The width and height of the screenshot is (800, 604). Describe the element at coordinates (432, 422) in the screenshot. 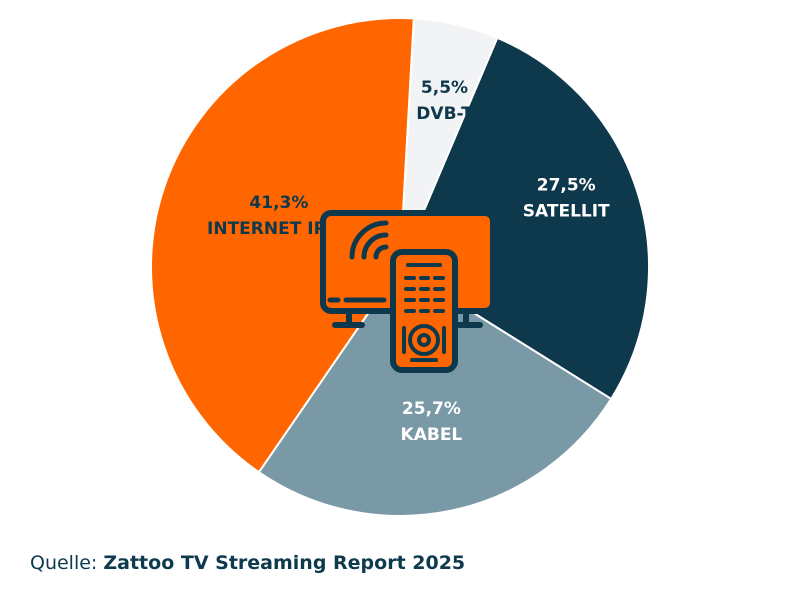

I see `slice-label-group: 25,7% KABEL` at that location.